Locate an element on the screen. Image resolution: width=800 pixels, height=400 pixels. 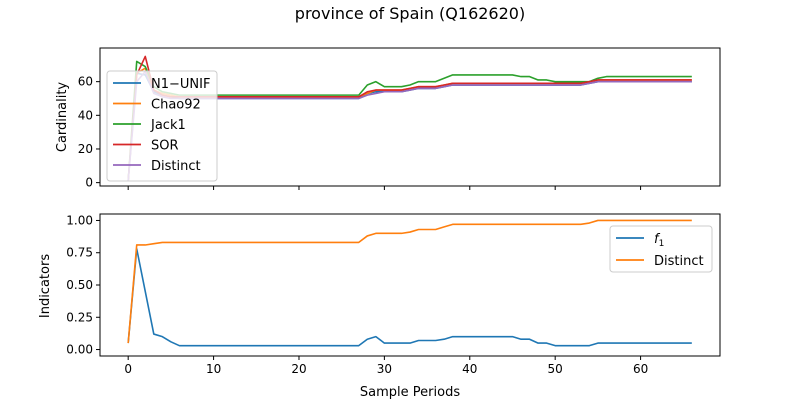
cardinality-legend: N1−UNIF Chao92 Jack1 SOR Distinct is located at coordinates (162, 126).